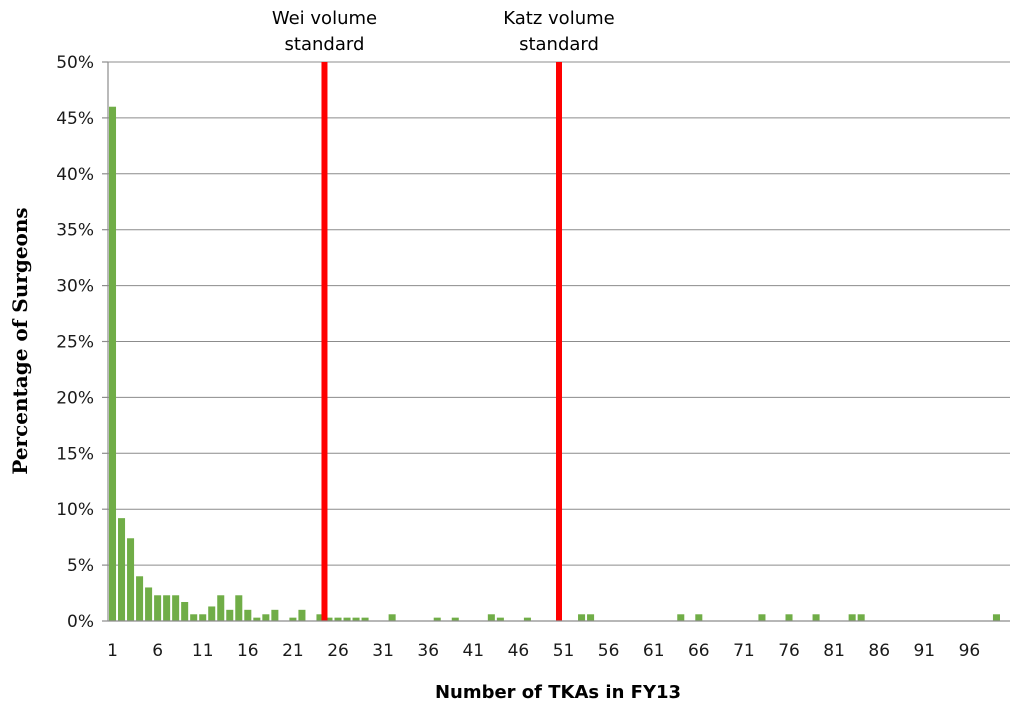 The height and width of the screenshot is (702, 1018). I want to click on y-tick-label: 25%, so click(75, 343).